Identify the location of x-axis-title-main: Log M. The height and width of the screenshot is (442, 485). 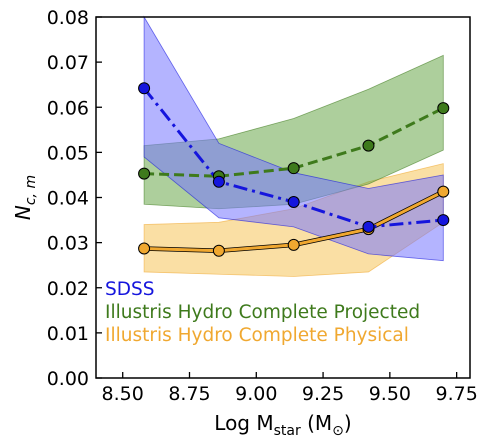
(243, 423).